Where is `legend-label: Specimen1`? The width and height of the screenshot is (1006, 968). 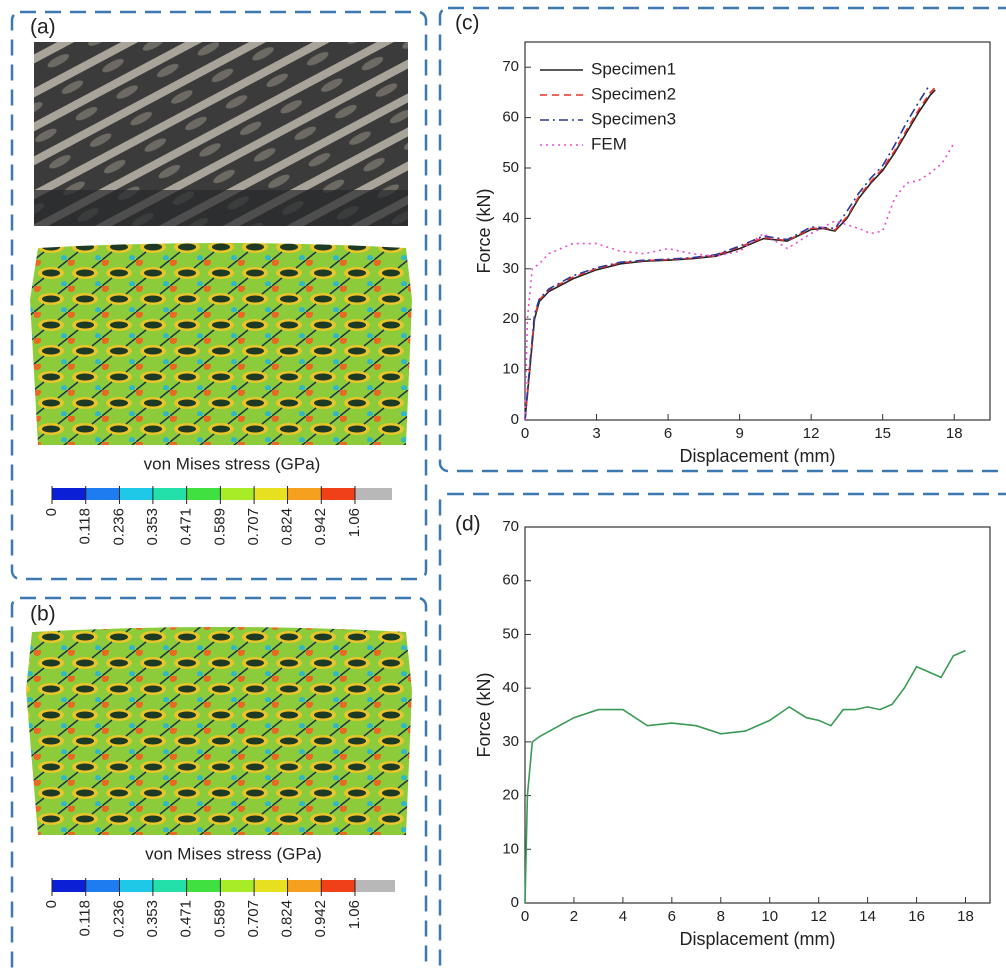
legend-label: Specimen1 is located at coordinates (633, 68).